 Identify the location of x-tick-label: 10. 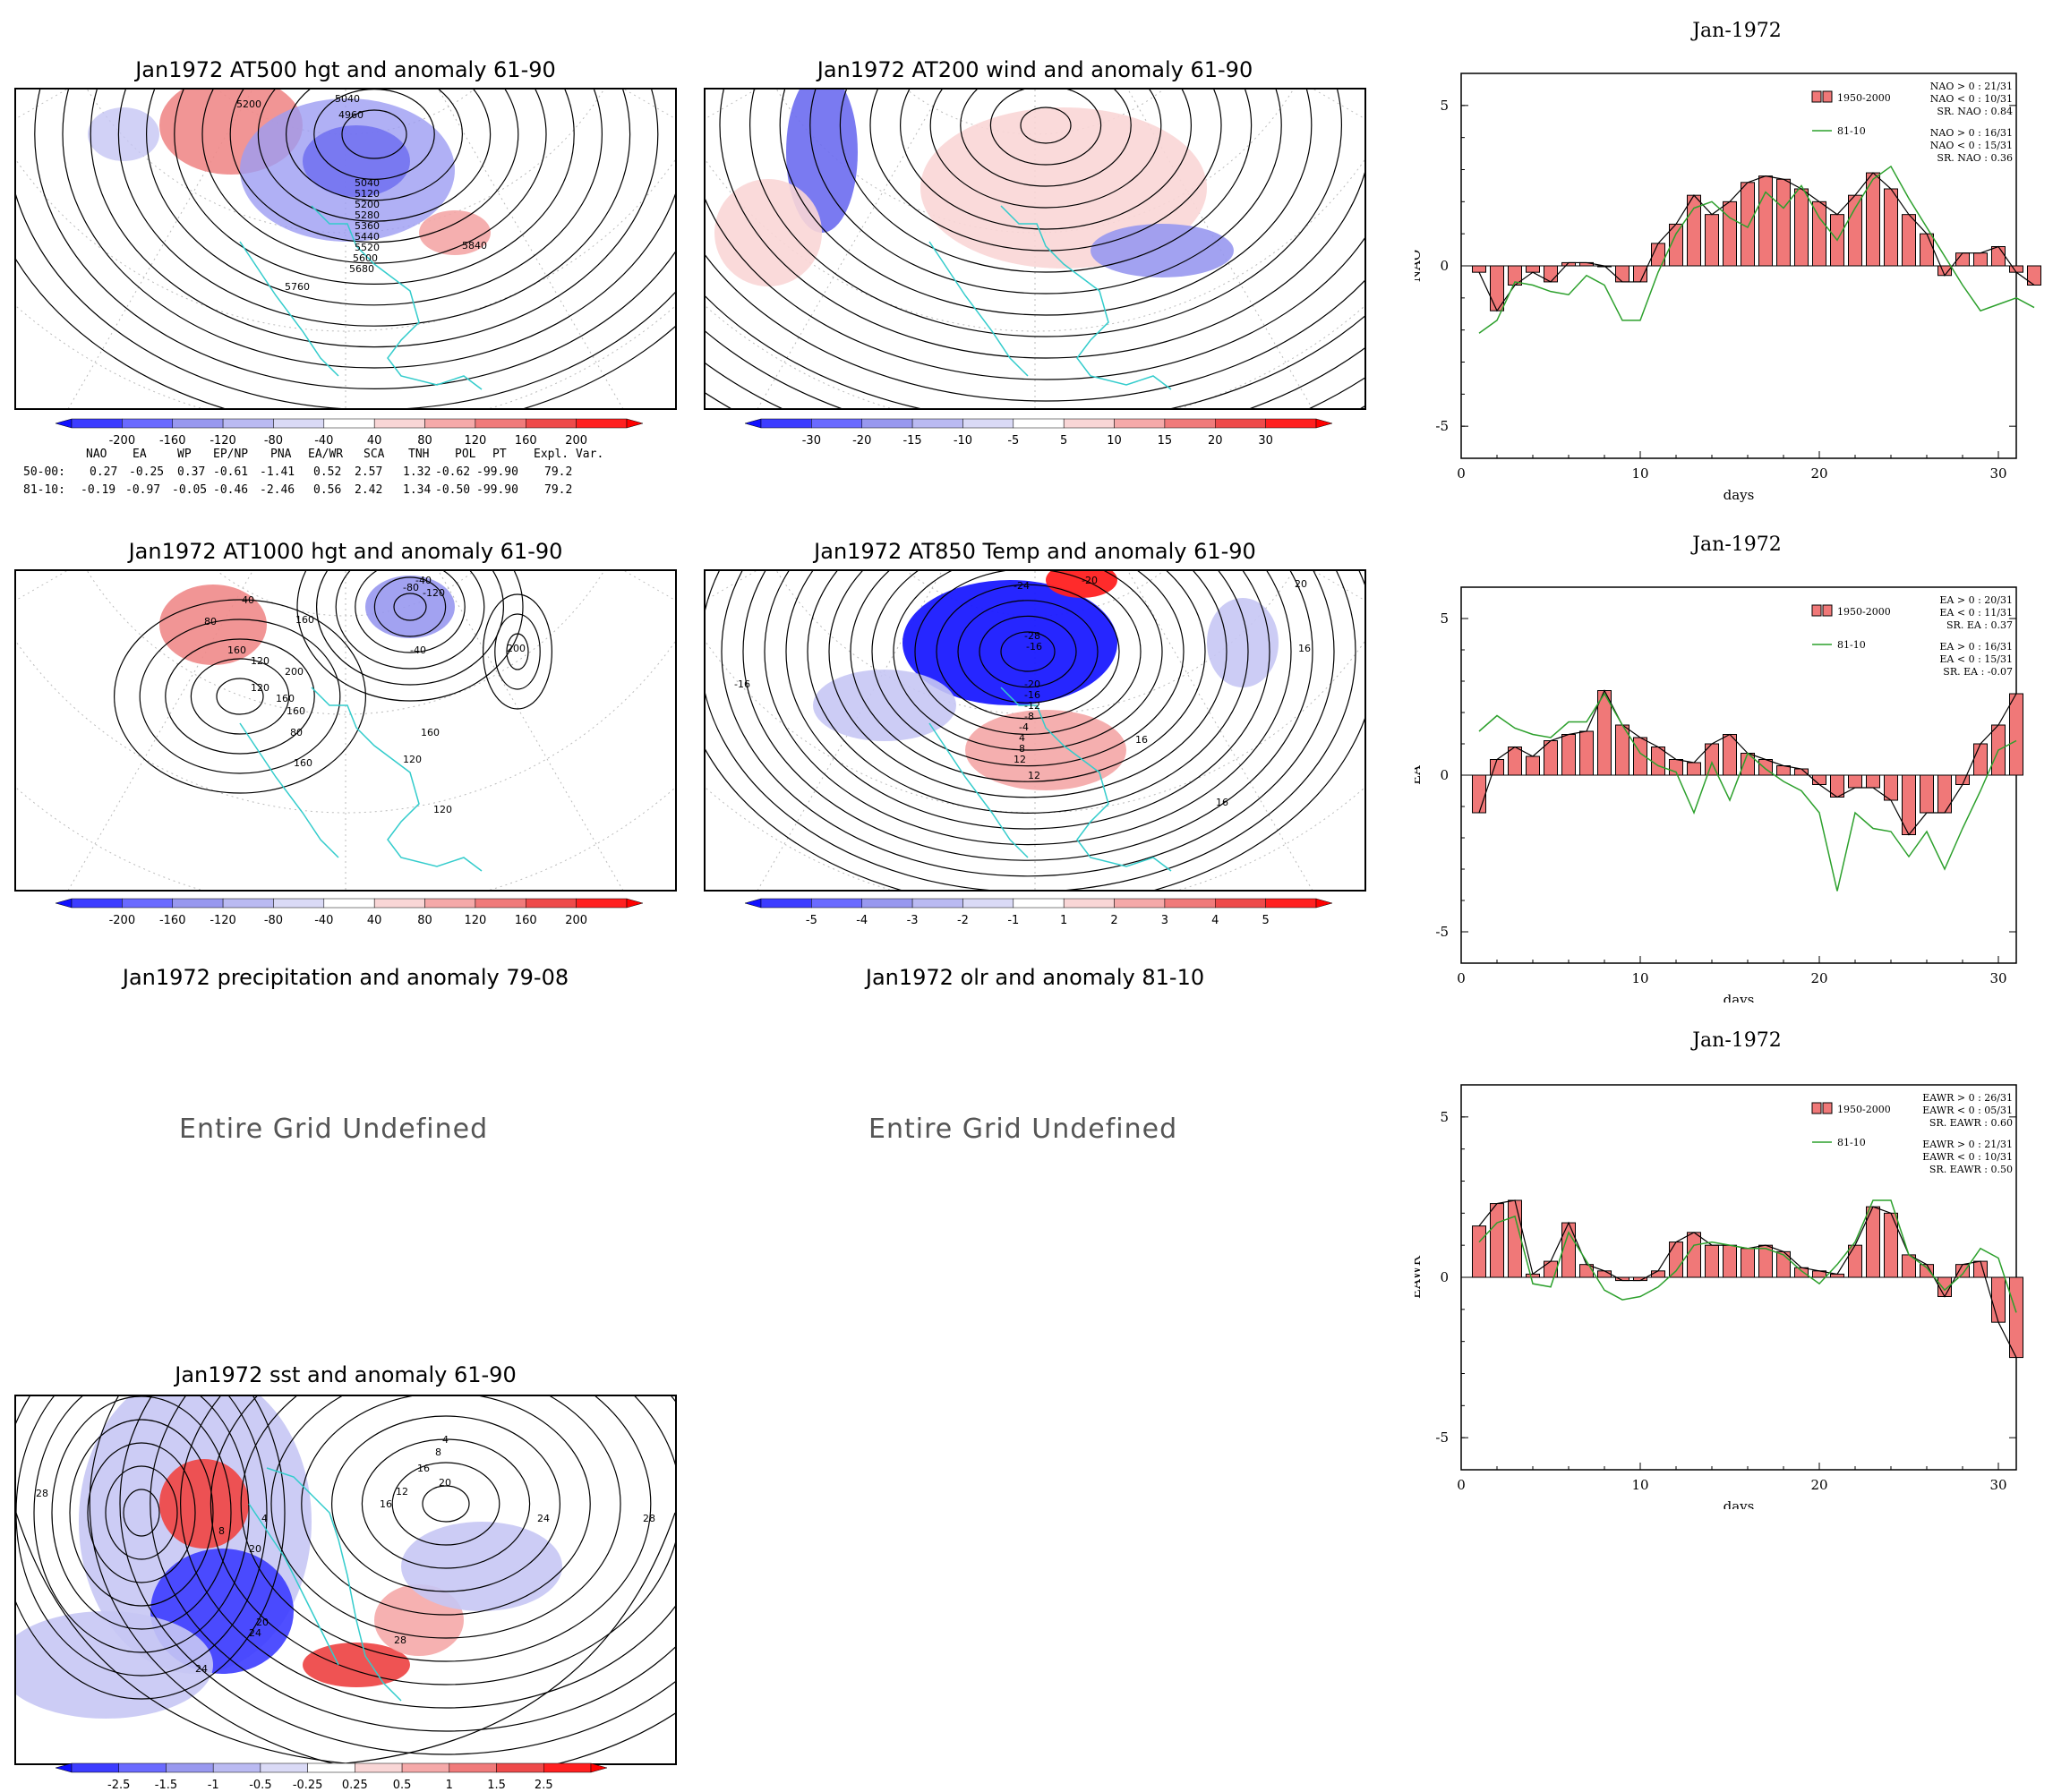
(1639, 978).